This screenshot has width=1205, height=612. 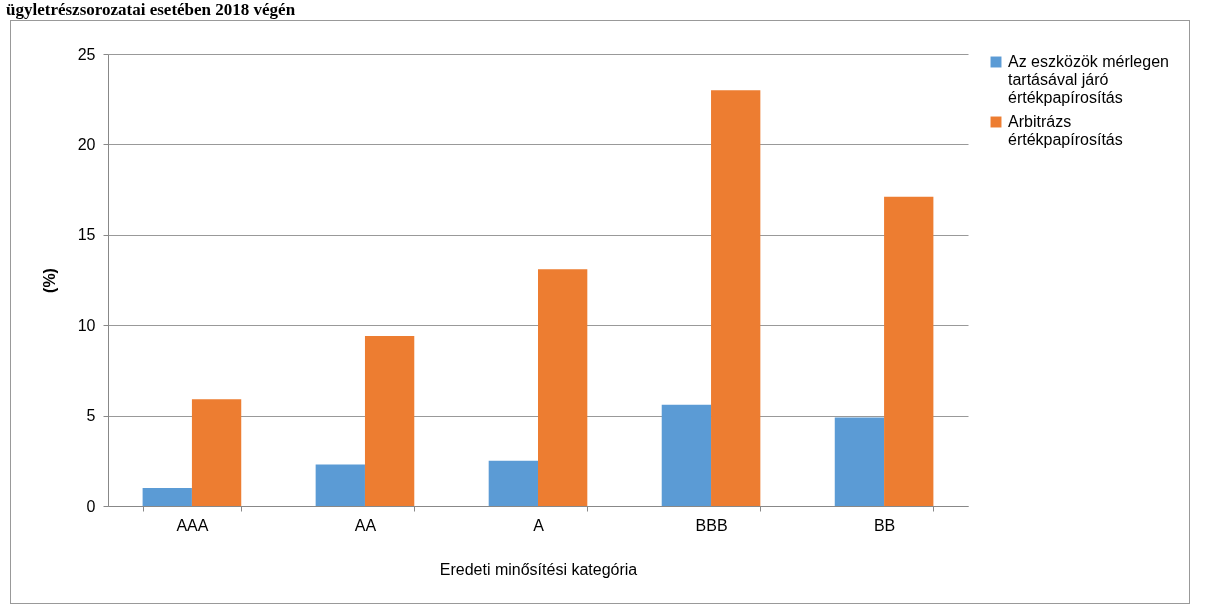 What do you see at coordinates (538, 569) in the screenshot?
I see `x-axis-title: Eredeti minősítési kategória` at bounding box center [538, 569].